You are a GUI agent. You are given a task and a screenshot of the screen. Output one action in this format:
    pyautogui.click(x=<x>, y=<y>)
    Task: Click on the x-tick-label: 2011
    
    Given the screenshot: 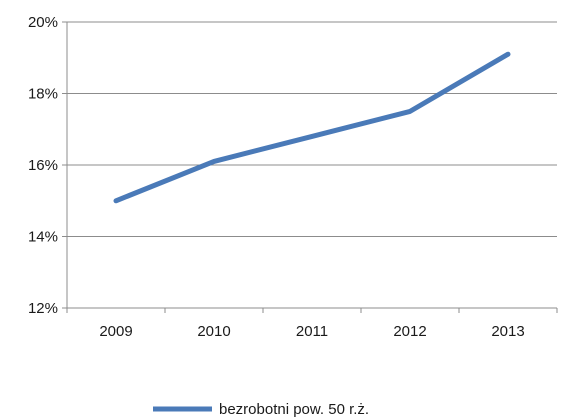 What is the action you would take?
    pyautogui.click(x=312, y=331)
    